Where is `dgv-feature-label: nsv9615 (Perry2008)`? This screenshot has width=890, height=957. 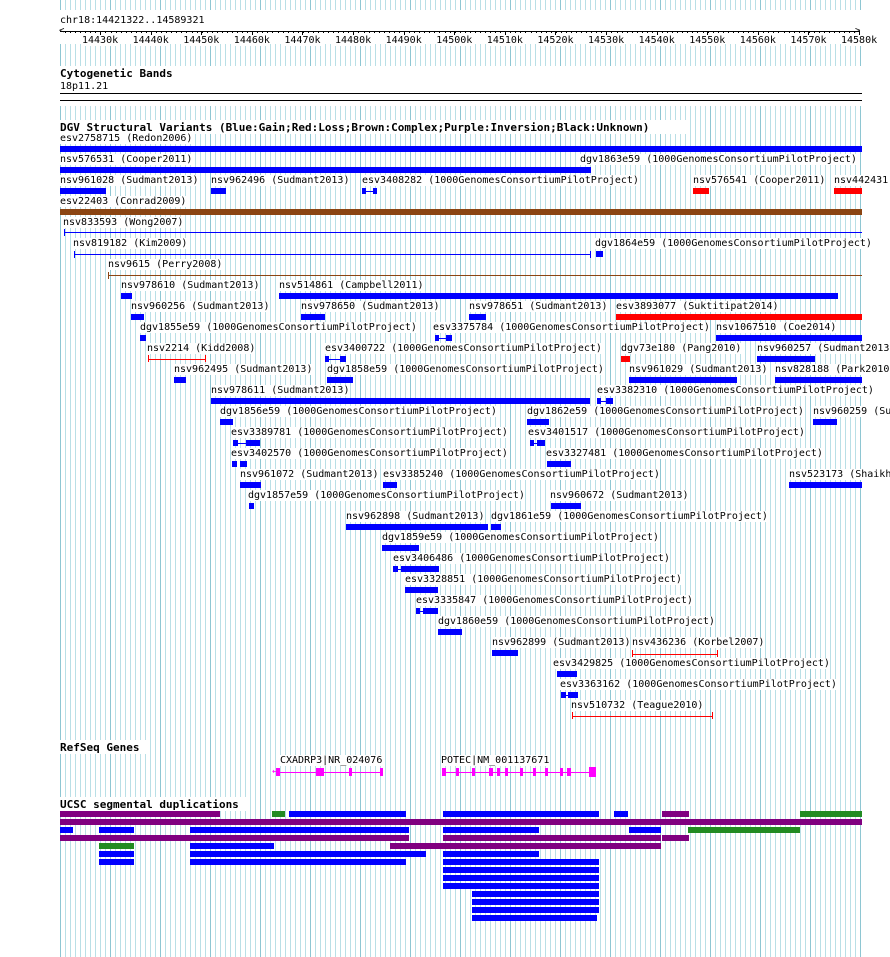
dgv-feature-label: nsv9615 (Perry2008) is located at coordinates (165, 264).